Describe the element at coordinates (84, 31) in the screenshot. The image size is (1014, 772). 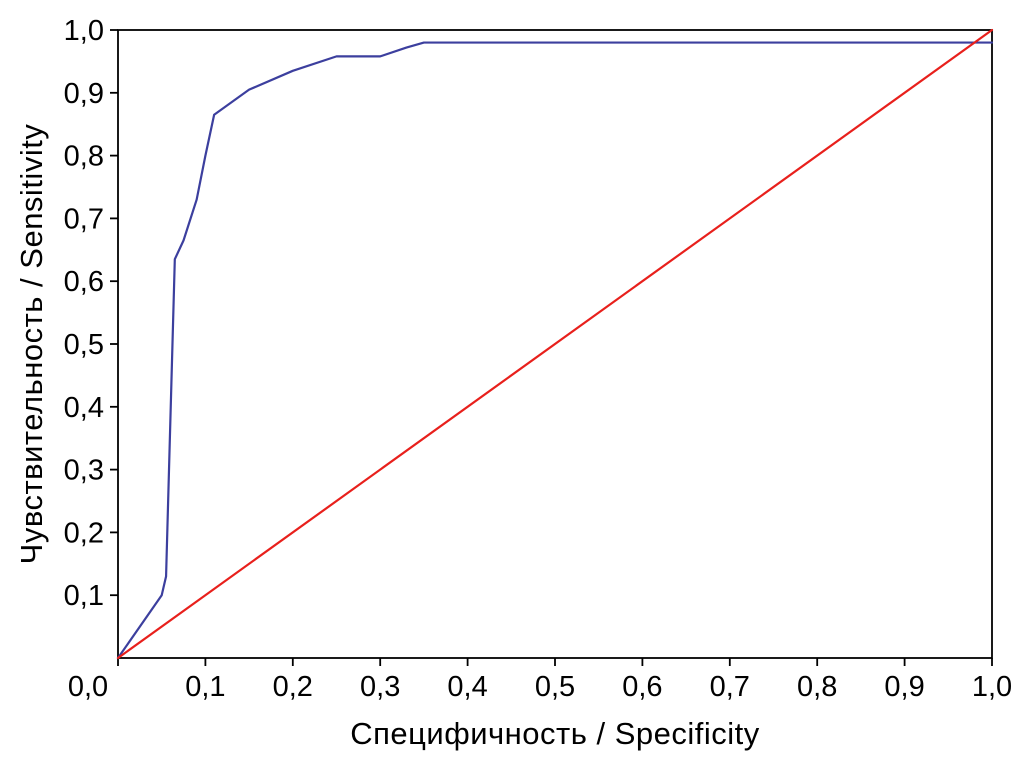
I see `y-tick-label: 1,0` at that location.